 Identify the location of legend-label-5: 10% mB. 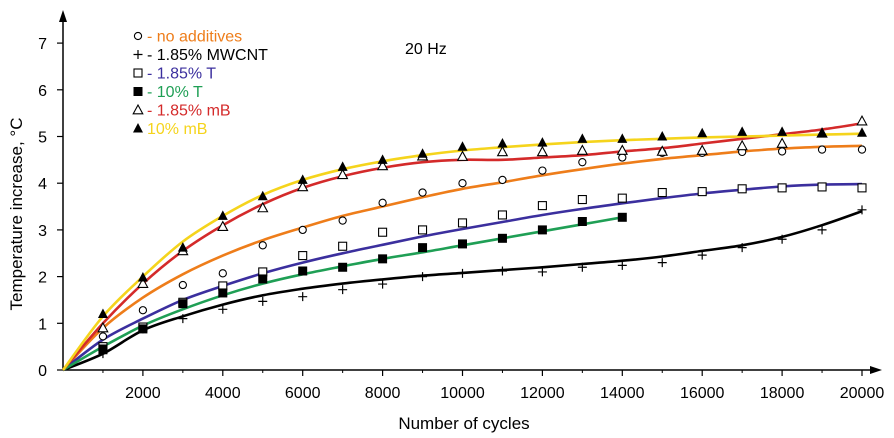
(177, 129).